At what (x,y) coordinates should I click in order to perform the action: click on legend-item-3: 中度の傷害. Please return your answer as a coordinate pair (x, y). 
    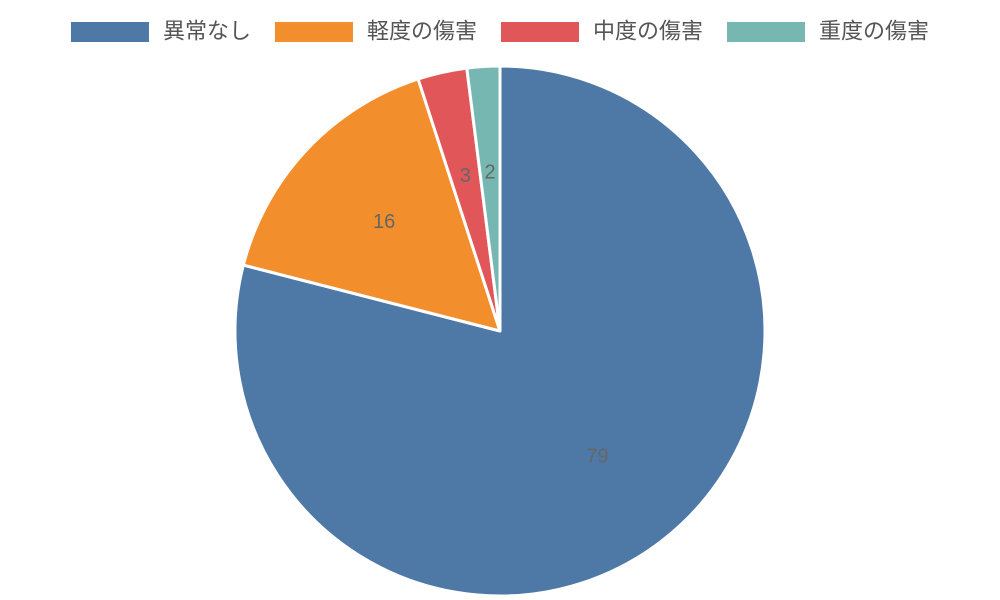
    Looking at the image, I should click on (602, 32).